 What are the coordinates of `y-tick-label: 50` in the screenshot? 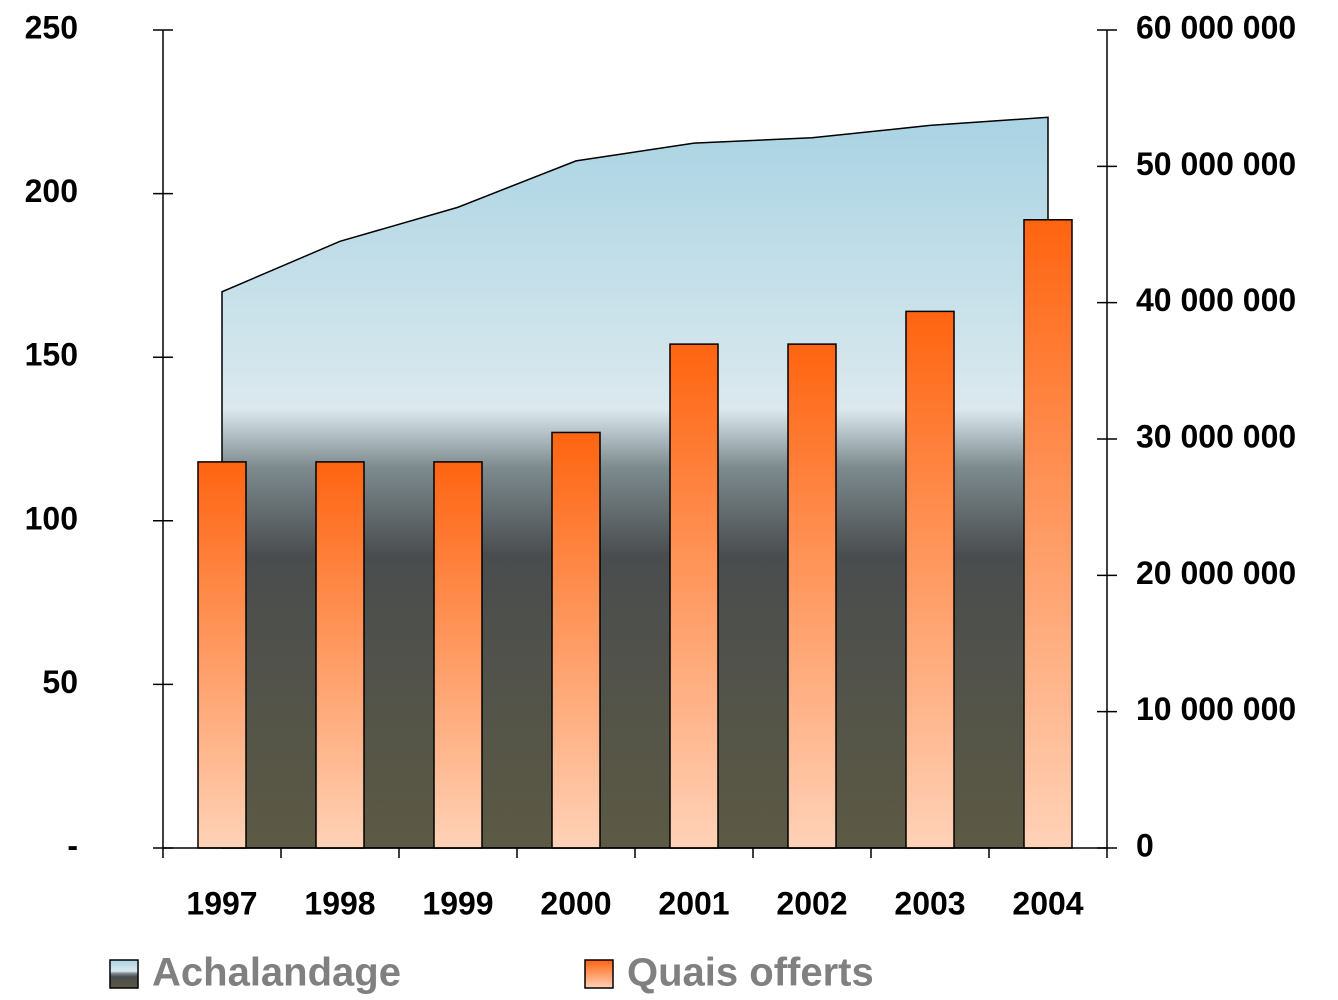 It's located at (60, 682).